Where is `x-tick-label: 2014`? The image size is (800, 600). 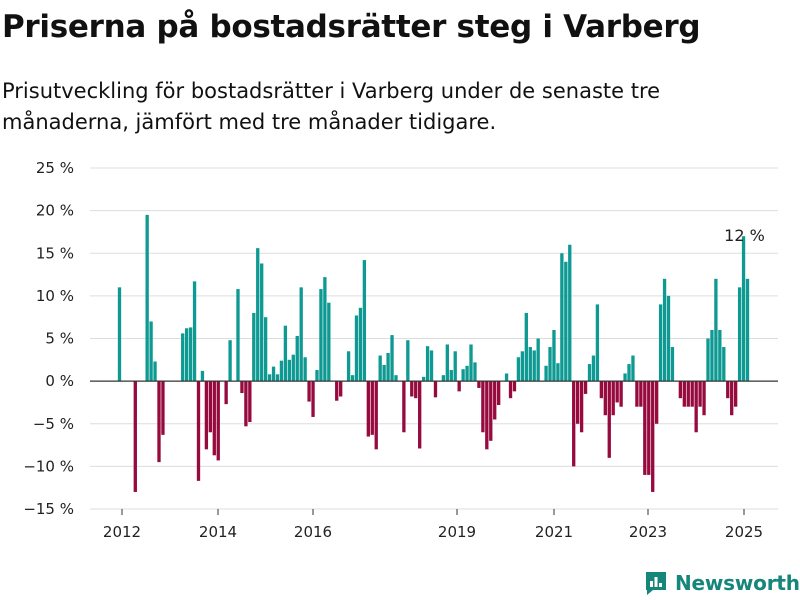
x-tick-label: 2014 is located at coordinates (218, 532).